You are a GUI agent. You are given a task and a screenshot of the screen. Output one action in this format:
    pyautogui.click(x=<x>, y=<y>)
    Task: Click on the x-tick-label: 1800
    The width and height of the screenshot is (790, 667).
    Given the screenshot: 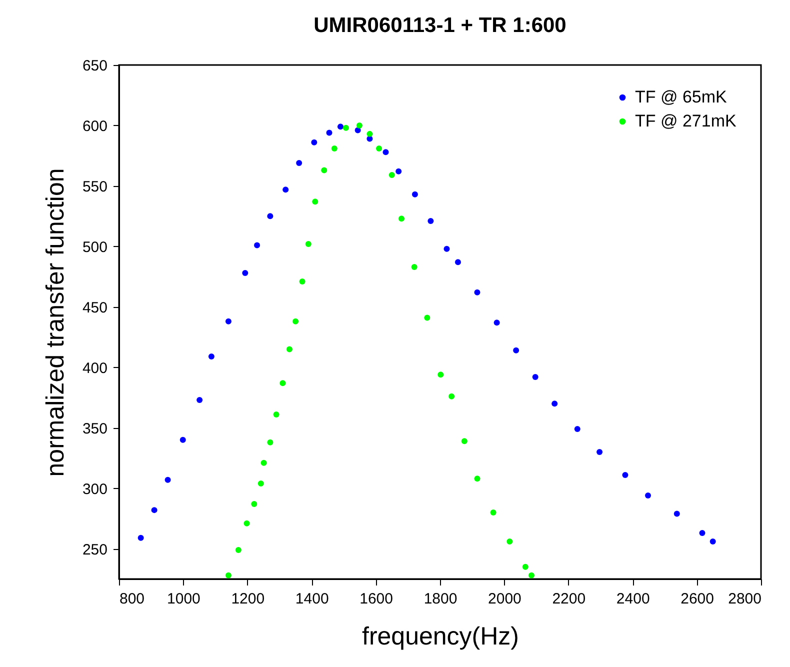 What is the action you would take?
    pyautogui.click(x=441, y=599)
    